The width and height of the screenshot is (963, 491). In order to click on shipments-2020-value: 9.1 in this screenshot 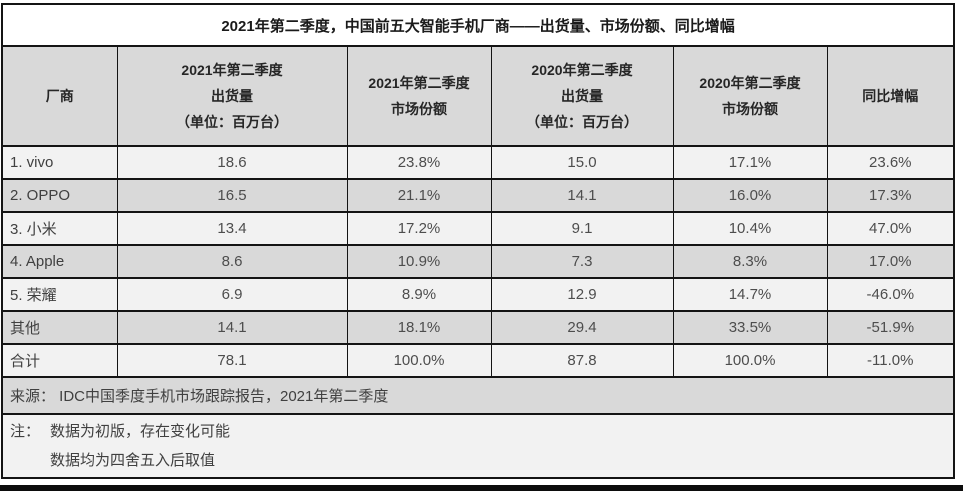, I will do `click(582, 228)`.